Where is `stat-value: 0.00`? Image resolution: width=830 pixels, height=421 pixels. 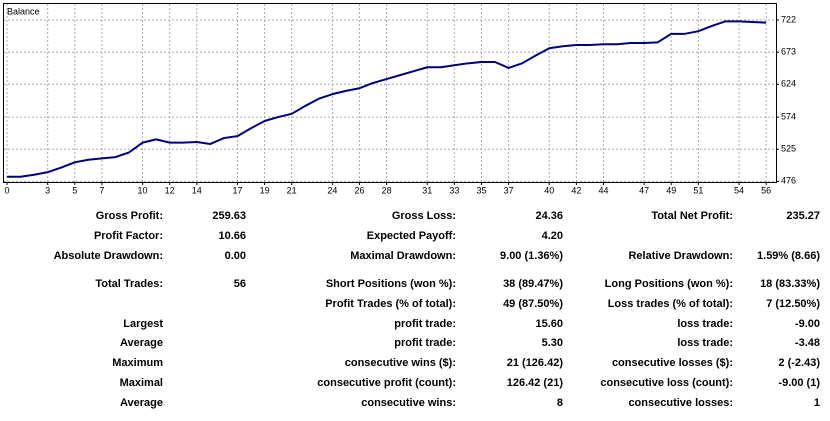
stat-value: 0.00 is located at coordinates (235, 256).